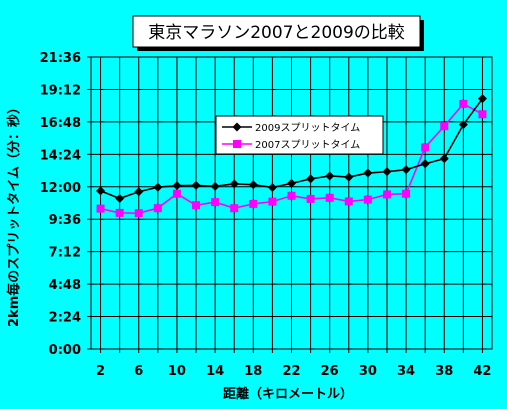 The height and width of the screenshot is (409, 507). I want to click on x-tick-label: 34, so click(406, 371).